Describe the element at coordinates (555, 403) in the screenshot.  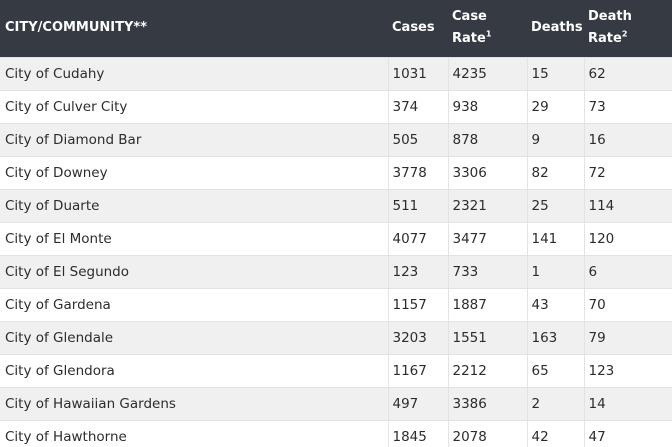
I see `deaths-cell: 2` at that location.